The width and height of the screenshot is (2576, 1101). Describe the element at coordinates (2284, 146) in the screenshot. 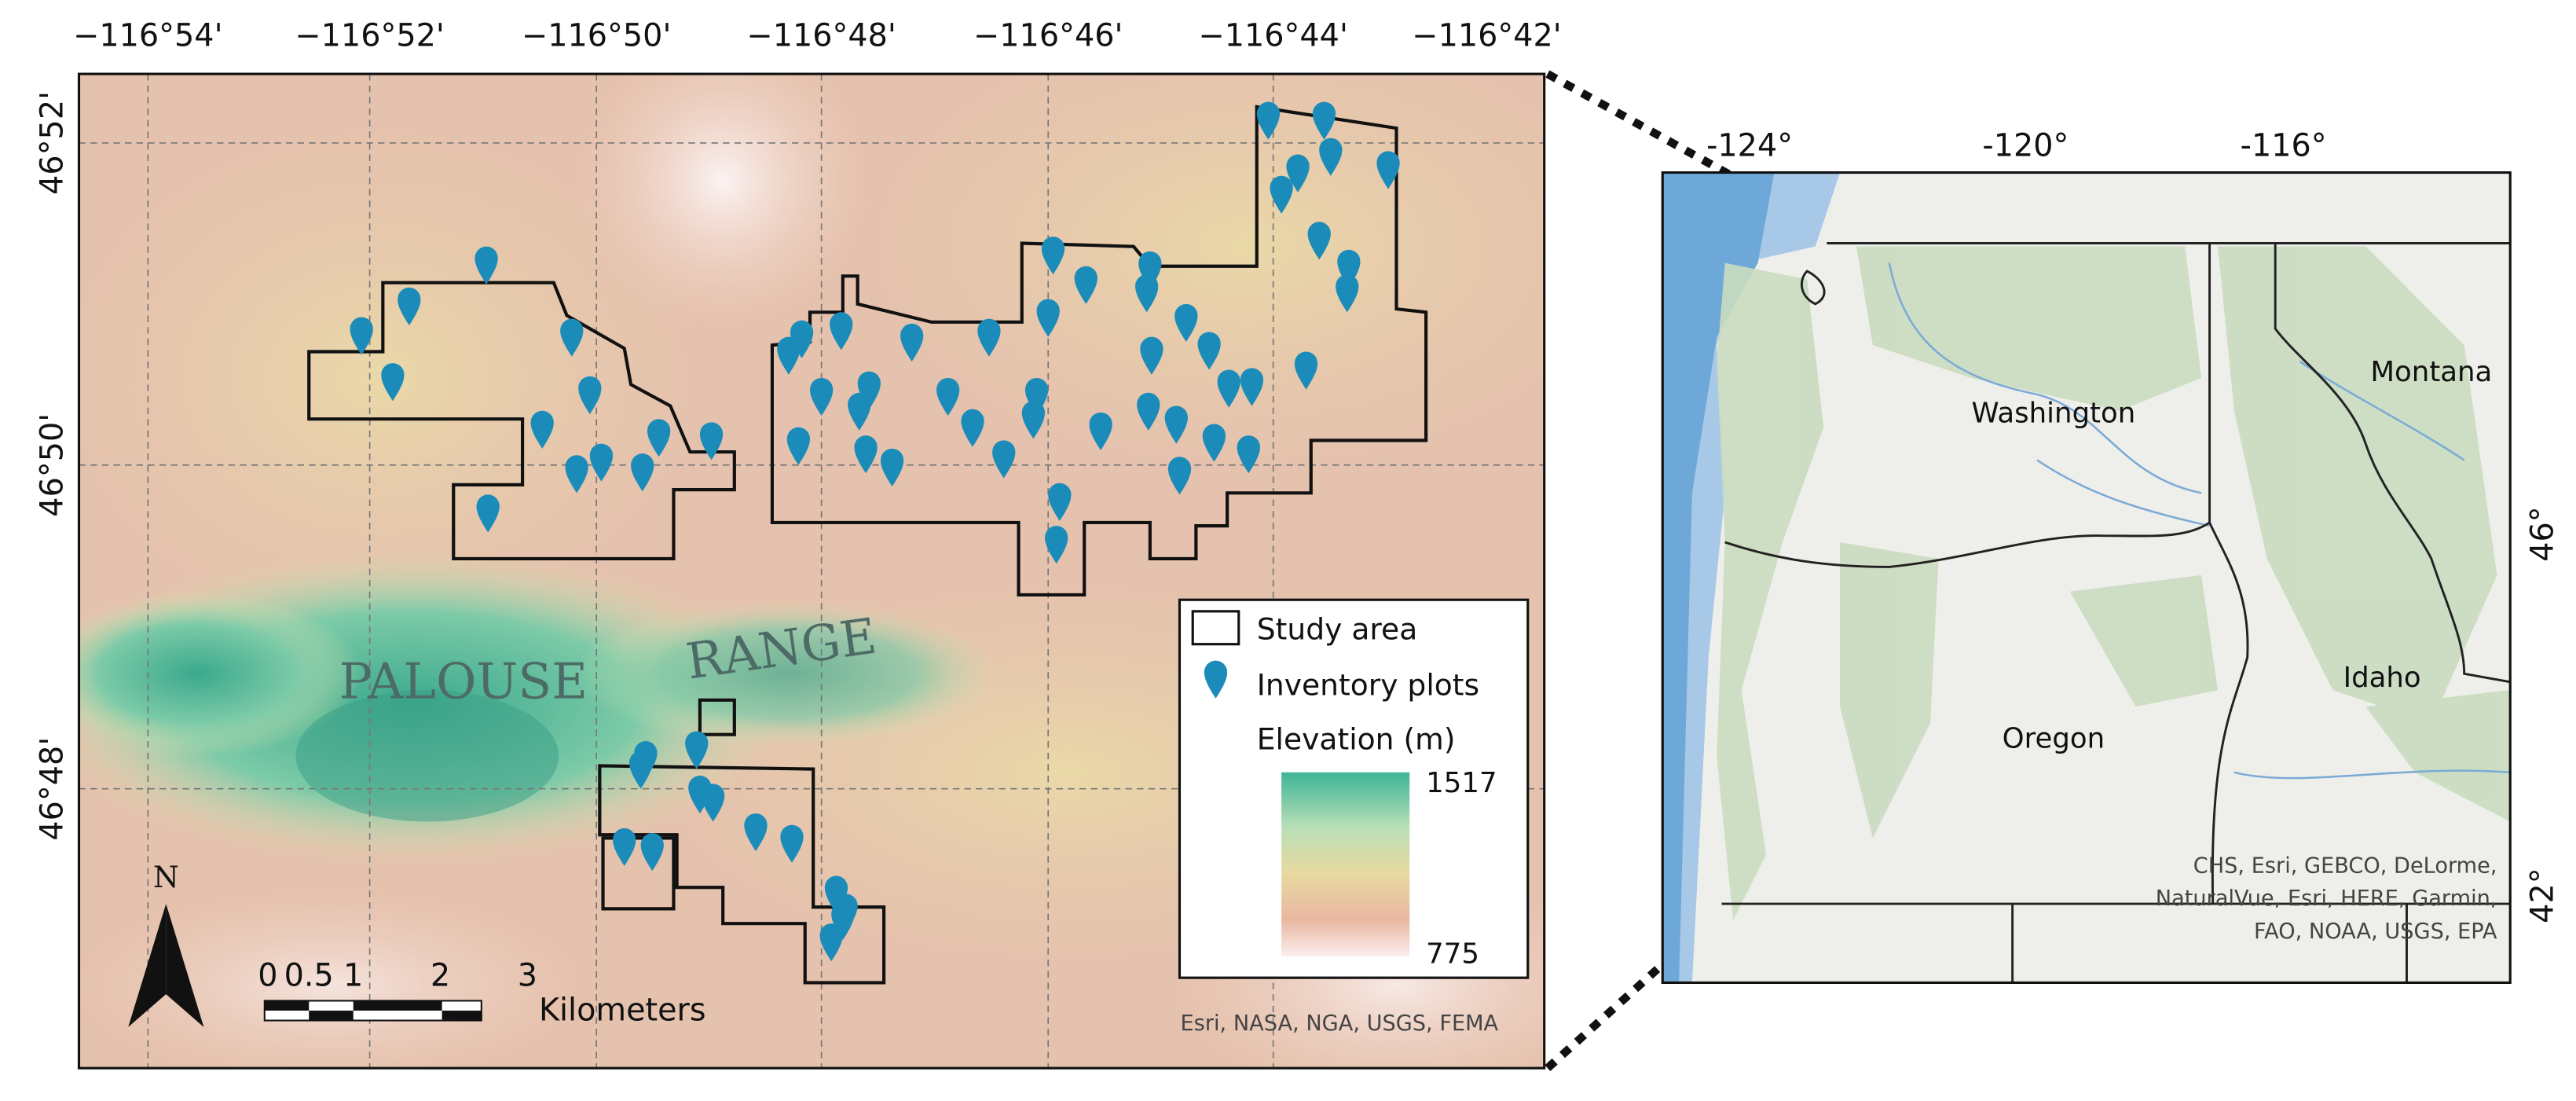

I see `lon-tick: -116°` at that location.